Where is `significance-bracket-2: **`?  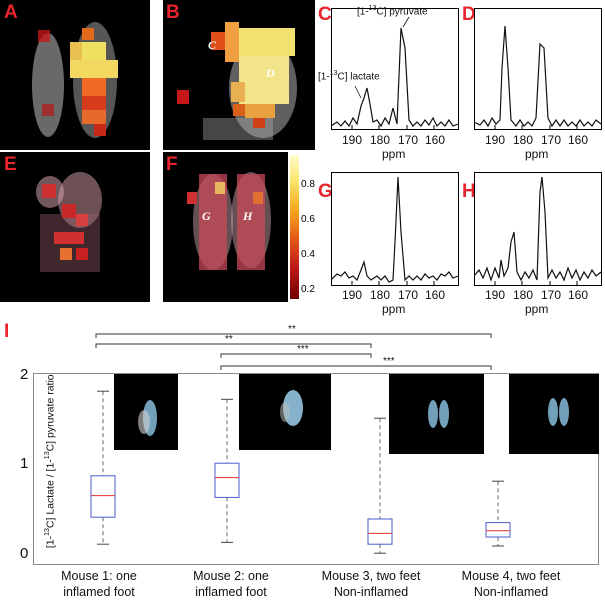 significance-bracket-2: ** is located at coordinates (229, 339).